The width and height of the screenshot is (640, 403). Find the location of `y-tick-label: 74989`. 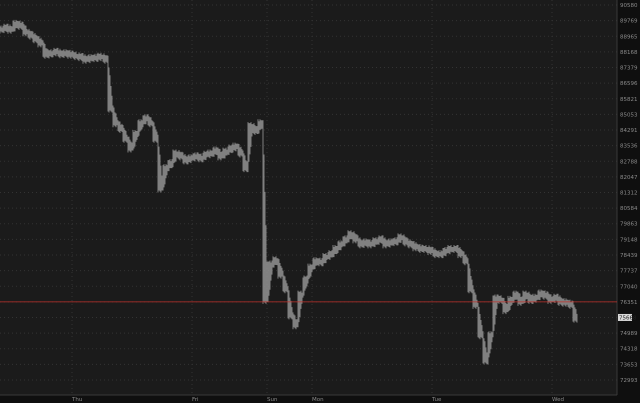

y-tick-label: 74989 is located at coordinates (629, 334).